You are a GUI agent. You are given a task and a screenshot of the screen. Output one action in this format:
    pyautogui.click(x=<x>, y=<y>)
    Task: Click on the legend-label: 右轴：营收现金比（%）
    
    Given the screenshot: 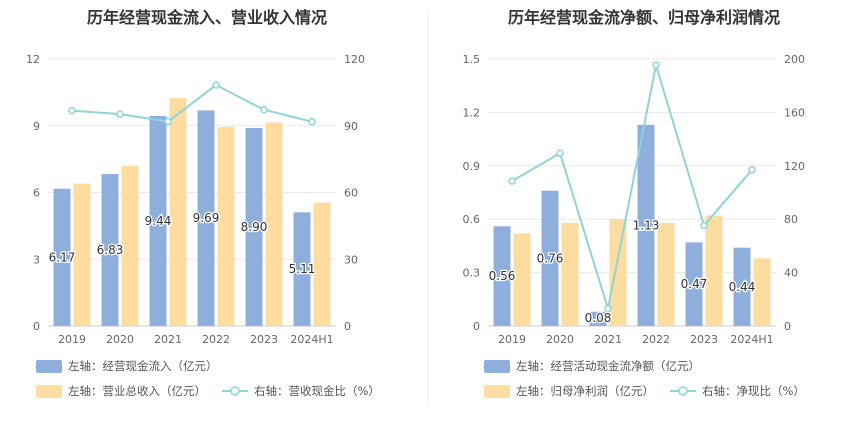 What is the action you would take?
    pyautogui.click(x=317, y=391)
    